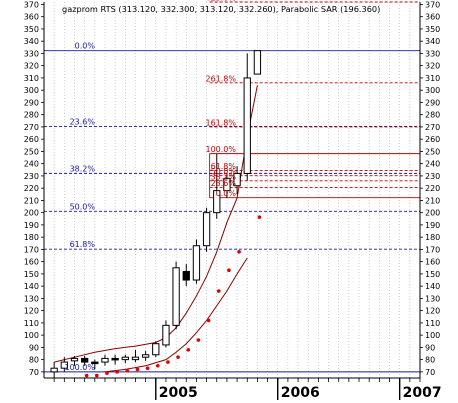  Describe the element at coordinates (31, 176) in the screenshot. I see `left-y-tick-label: 230` at that location.